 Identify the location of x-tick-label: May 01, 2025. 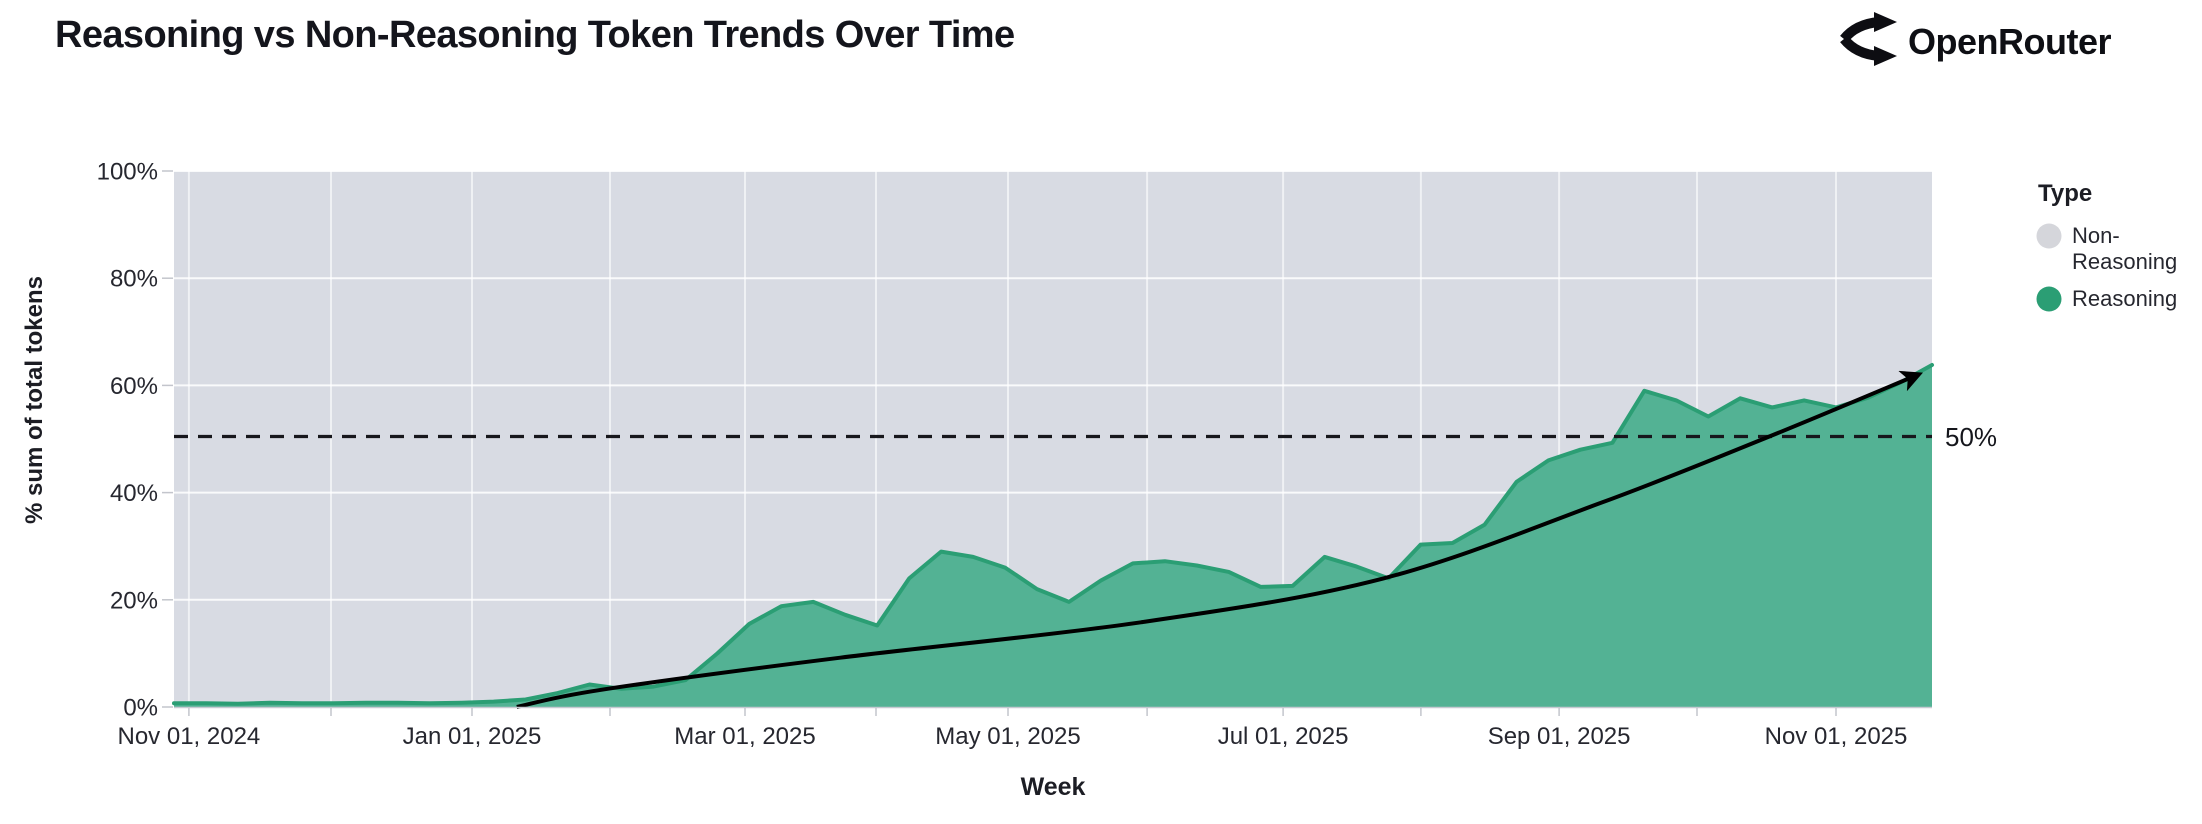
(1007, 736).